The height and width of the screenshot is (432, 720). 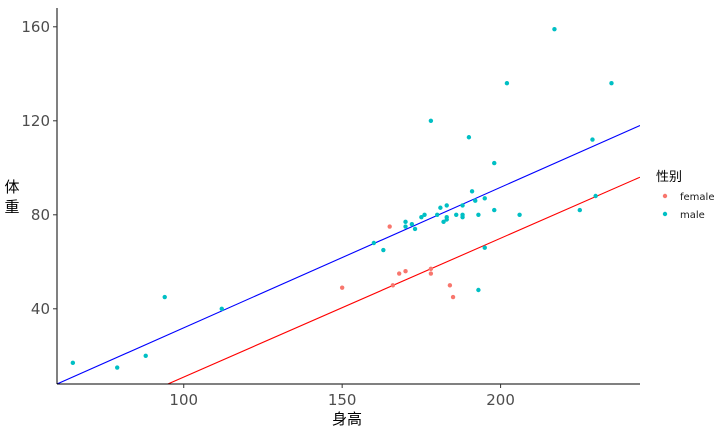 I want to click on y-tick-label: 80, so click(x=40, y=215).